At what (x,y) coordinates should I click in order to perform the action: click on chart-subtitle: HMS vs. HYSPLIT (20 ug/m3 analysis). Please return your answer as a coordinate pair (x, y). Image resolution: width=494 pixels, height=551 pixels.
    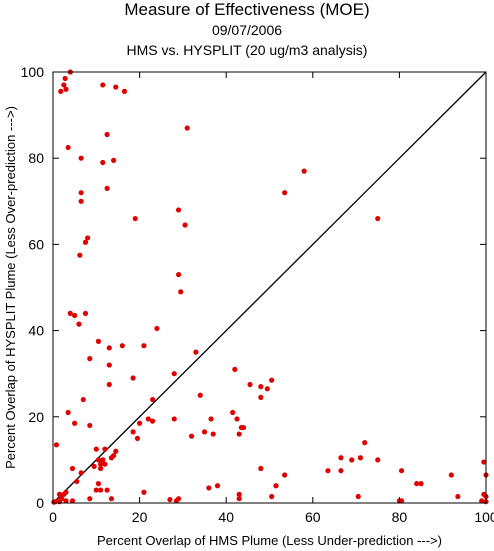
    Looking at the image, I should click on (247, 50).